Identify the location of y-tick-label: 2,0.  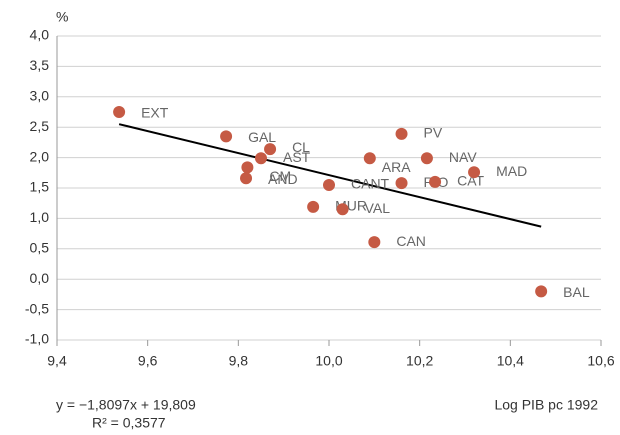
(40, 156).